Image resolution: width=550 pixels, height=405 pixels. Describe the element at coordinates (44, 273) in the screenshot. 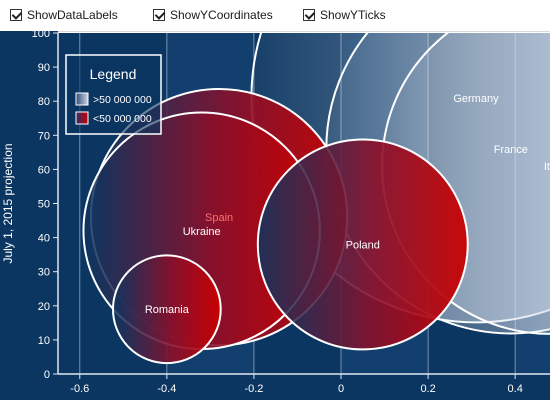

I see `y-tick-label: 30` at that location.